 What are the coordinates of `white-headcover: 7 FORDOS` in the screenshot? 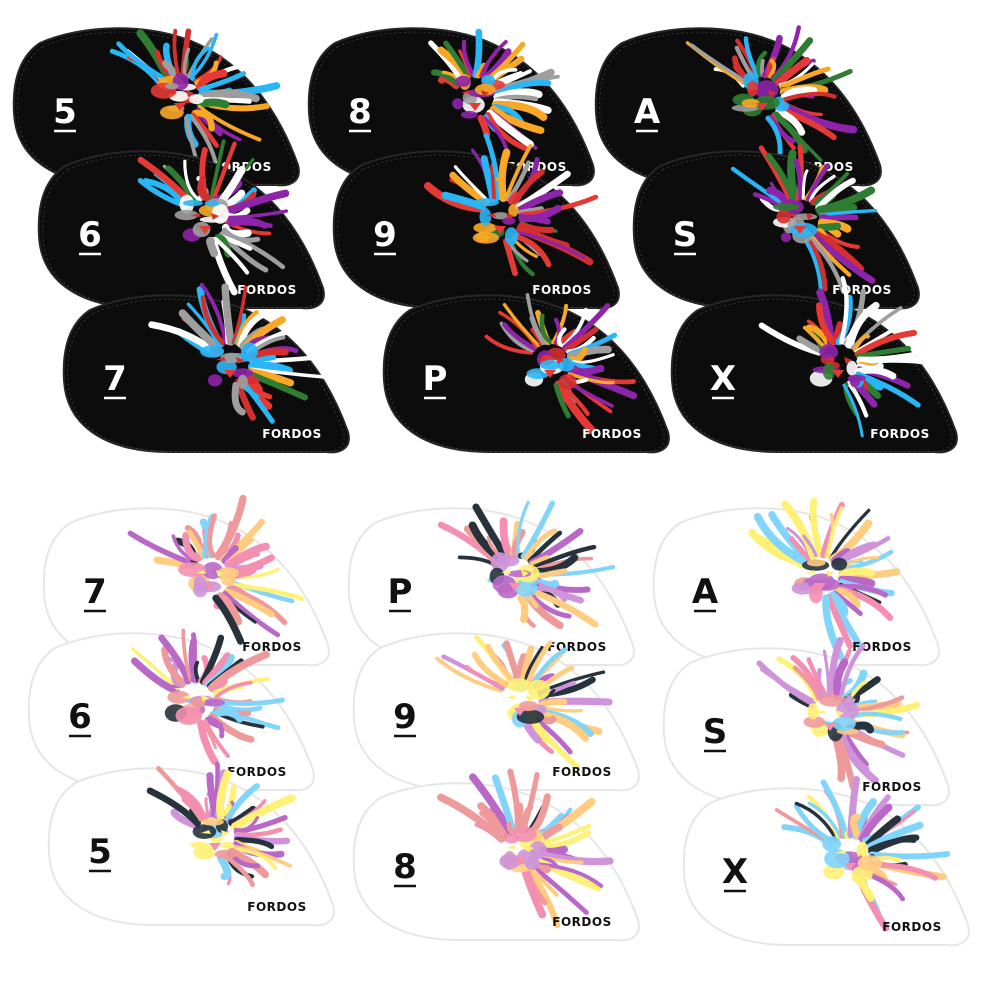 It's located at (186, 580).